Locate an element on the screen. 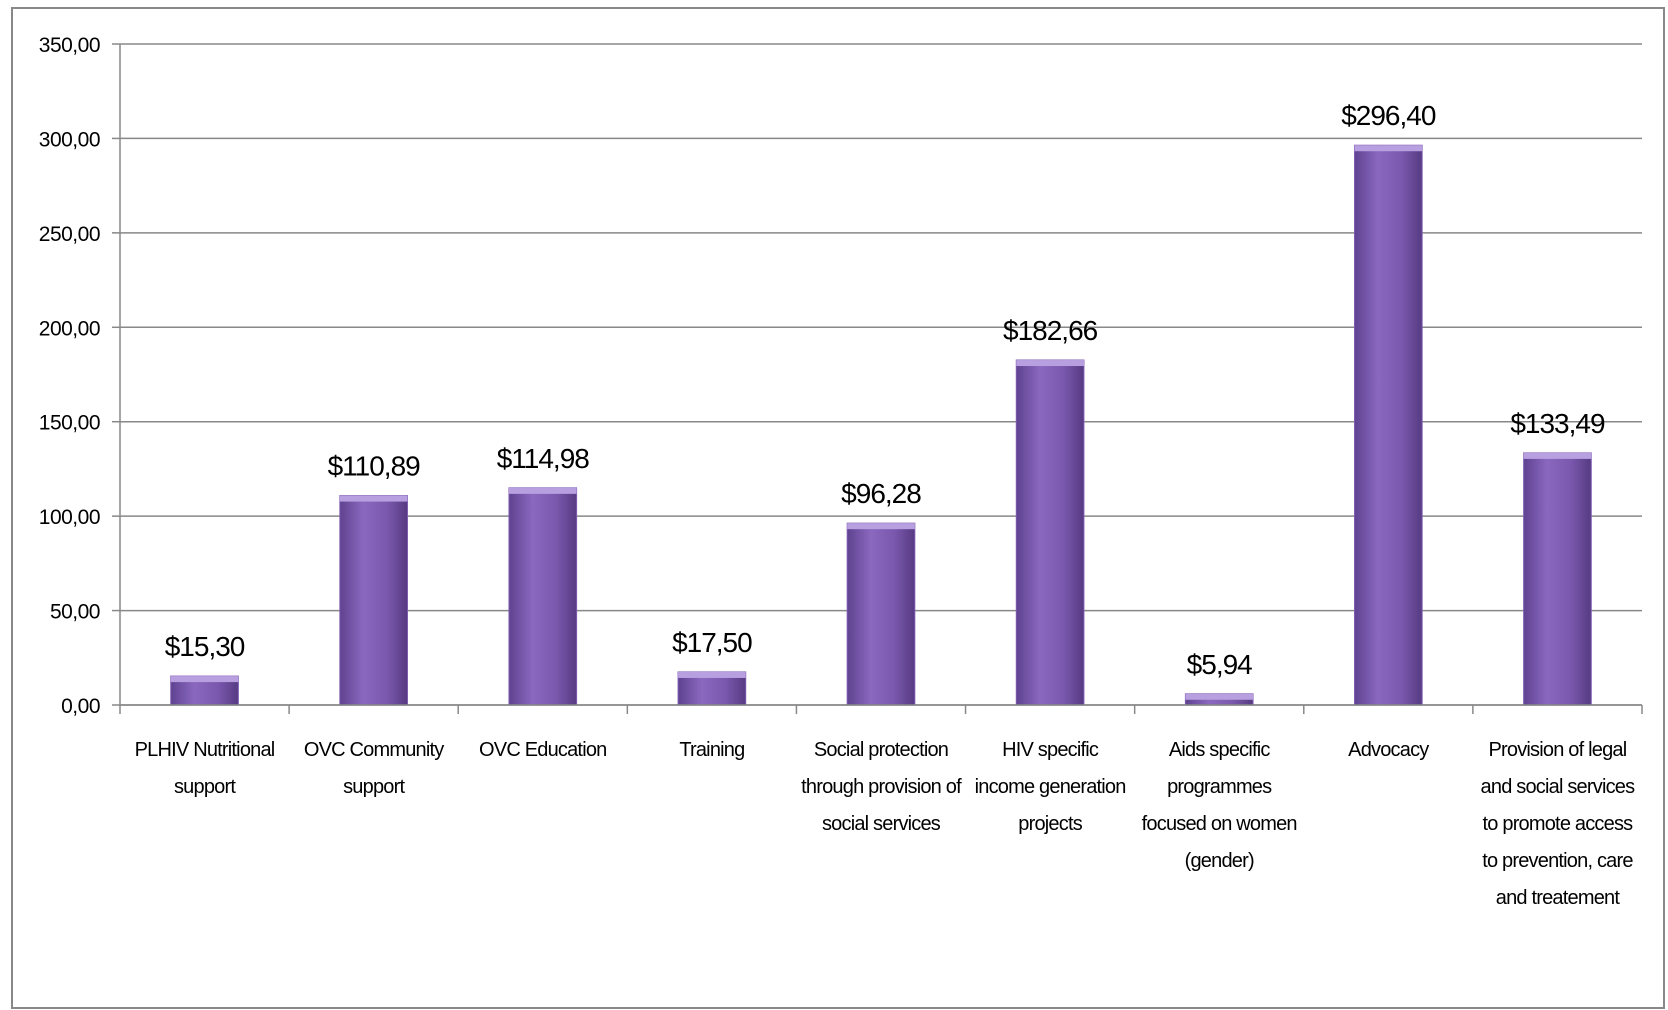 This screenshot has height=1010, width=1668. data-label: $114,98 is located at coordinates (543, 458).